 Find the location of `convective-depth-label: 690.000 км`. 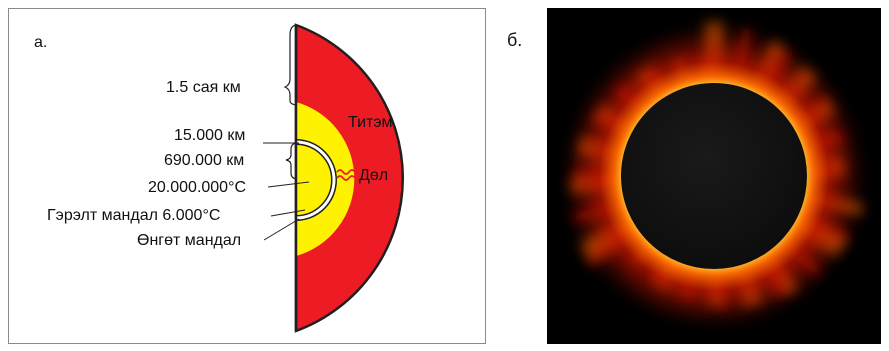

convective-depth-label: 690.000 км is located at coordinates (204, 160).